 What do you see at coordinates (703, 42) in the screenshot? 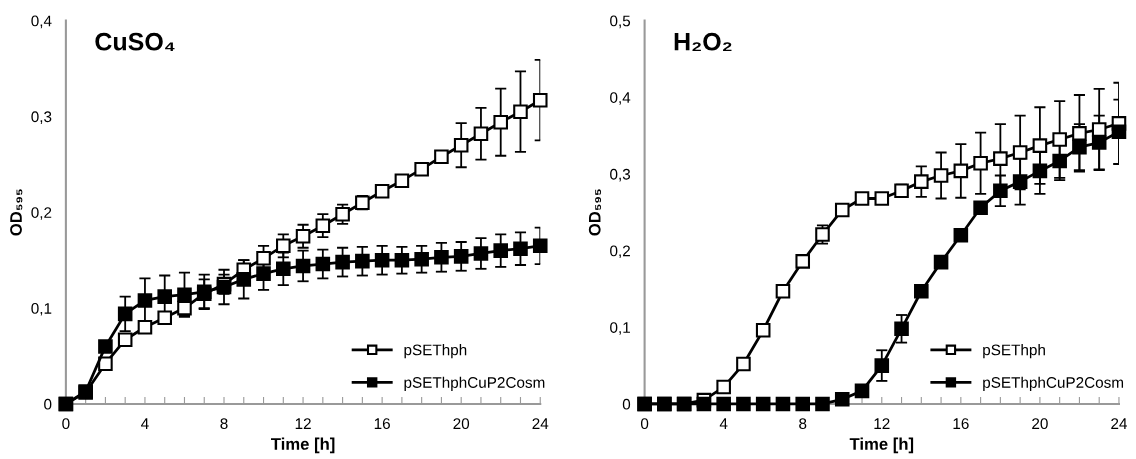
I see `chart-title: H₂O₂` at bounding box center [703, 42].